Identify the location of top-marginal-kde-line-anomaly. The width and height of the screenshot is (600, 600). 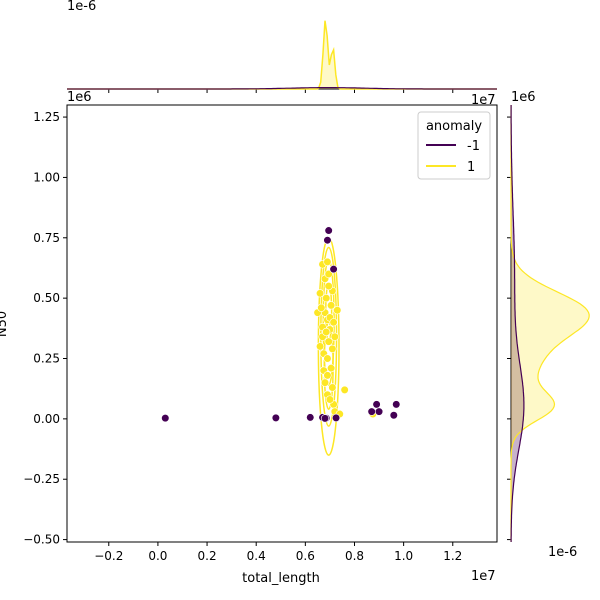
(282, 88).